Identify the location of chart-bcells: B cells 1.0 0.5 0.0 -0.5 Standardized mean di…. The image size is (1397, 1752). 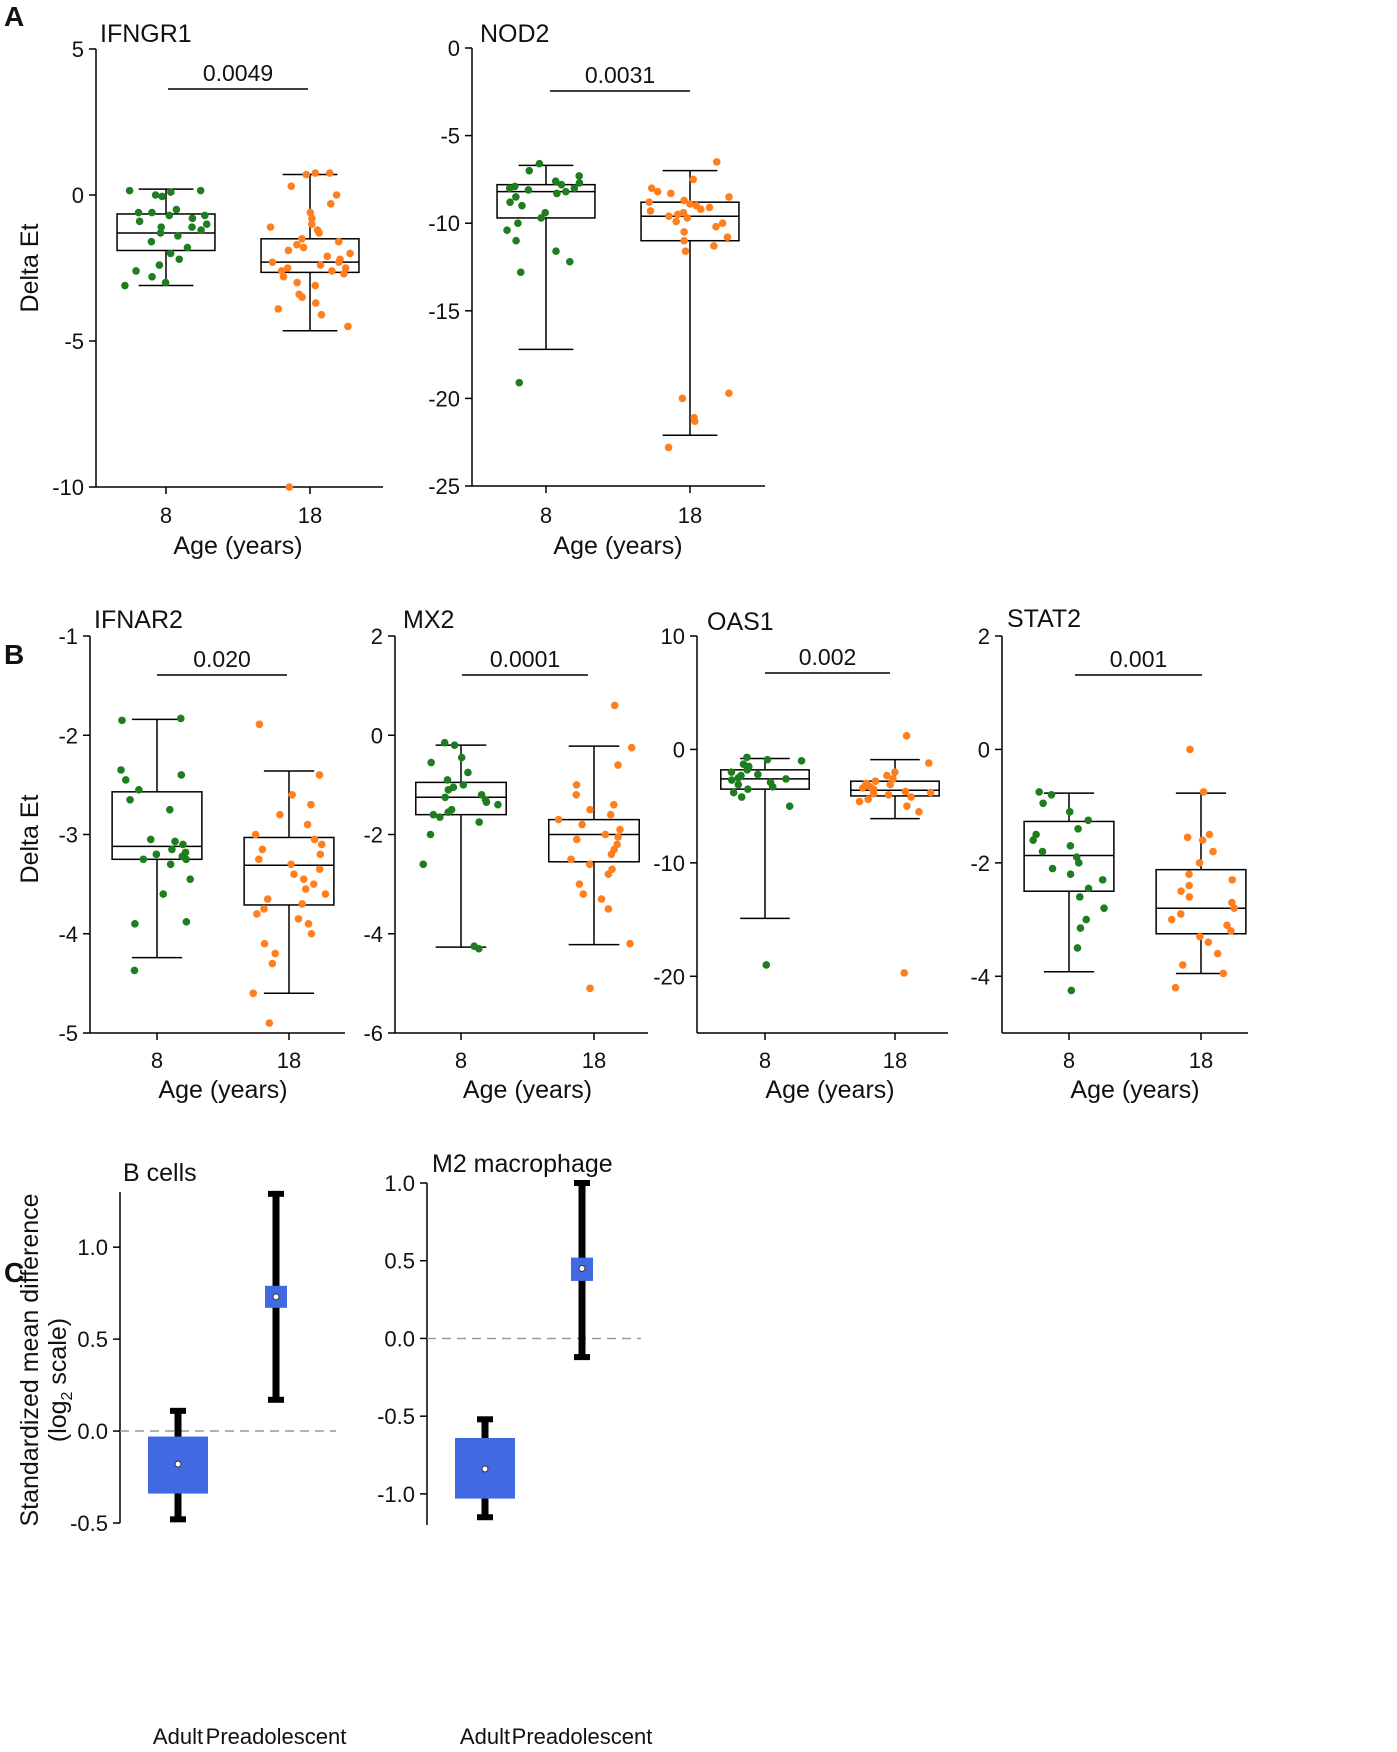
(181, 1454).